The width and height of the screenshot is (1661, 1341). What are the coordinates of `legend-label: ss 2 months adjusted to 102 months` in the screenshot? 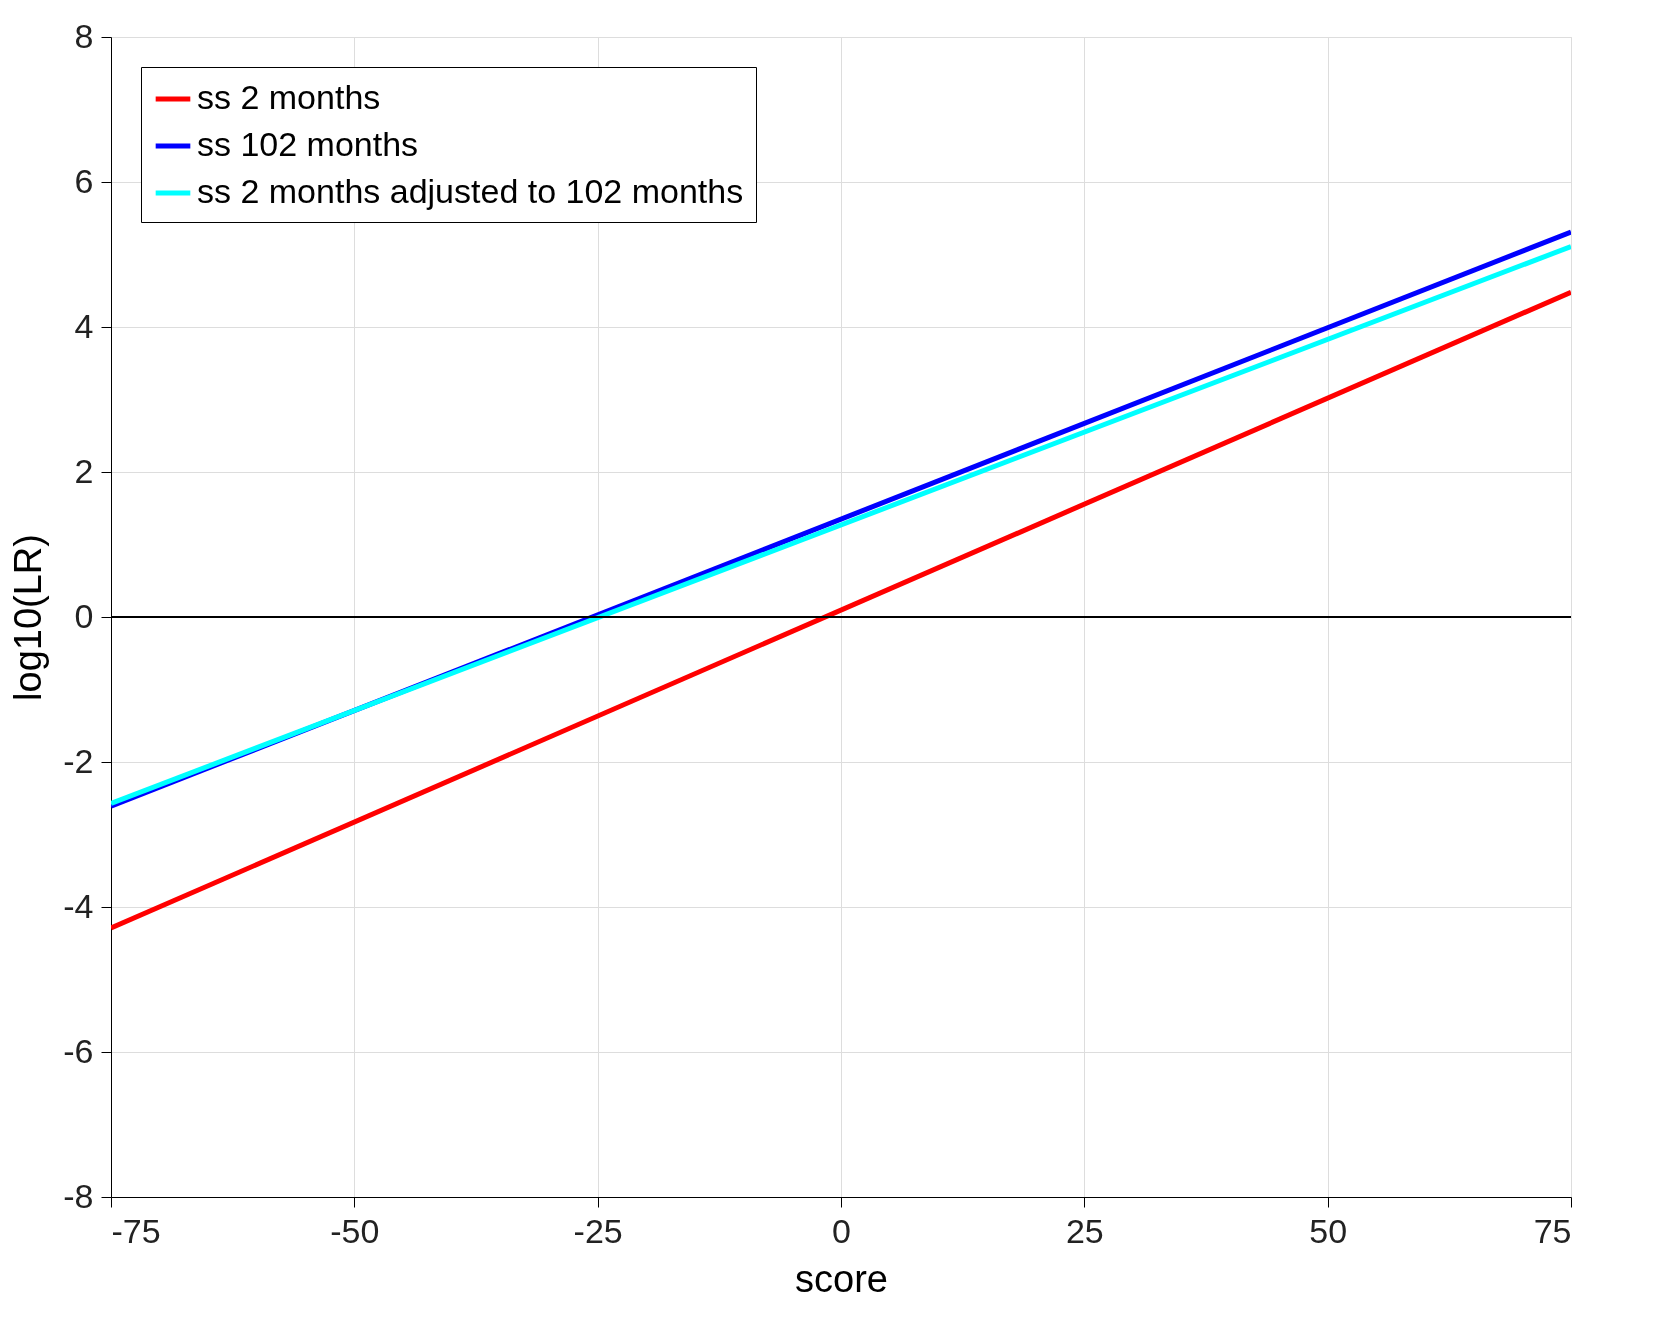 It's located at (470, 191).